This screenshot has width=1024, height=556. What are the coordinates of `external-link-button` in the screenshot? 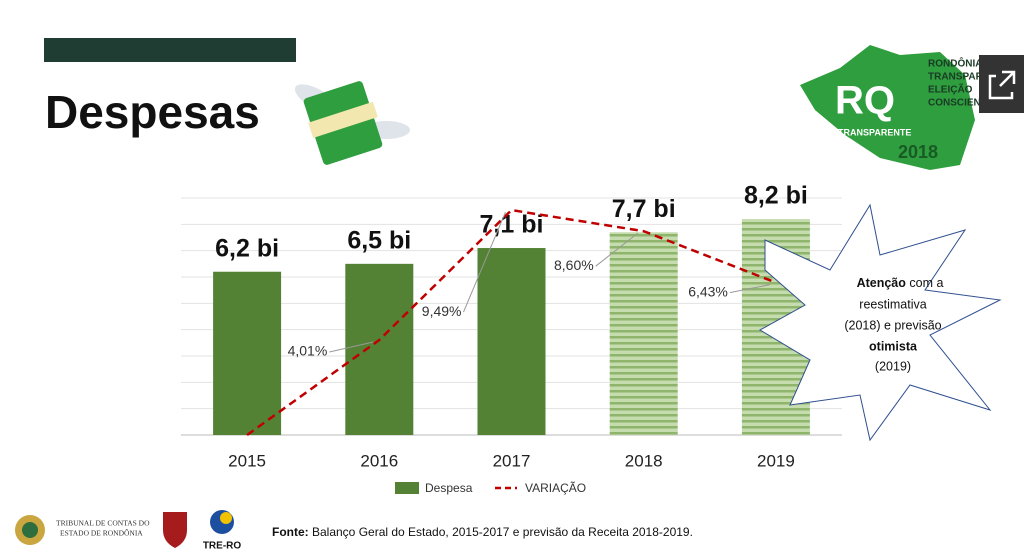 It's located at (1001, 84).